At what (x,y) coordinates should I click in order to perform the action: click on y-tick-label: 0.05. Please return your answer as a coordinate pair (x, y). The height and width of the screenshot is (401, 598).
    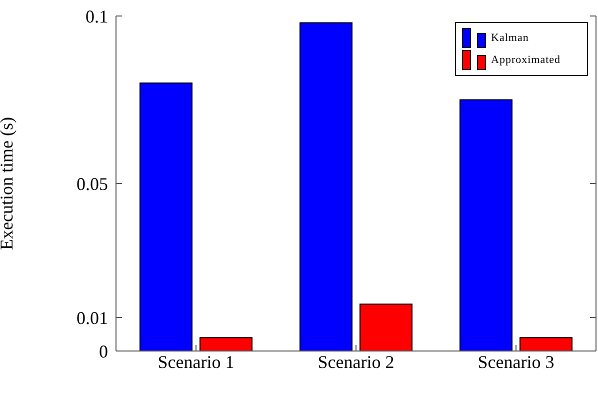
    Looking at the image, I should click on (92, 184).